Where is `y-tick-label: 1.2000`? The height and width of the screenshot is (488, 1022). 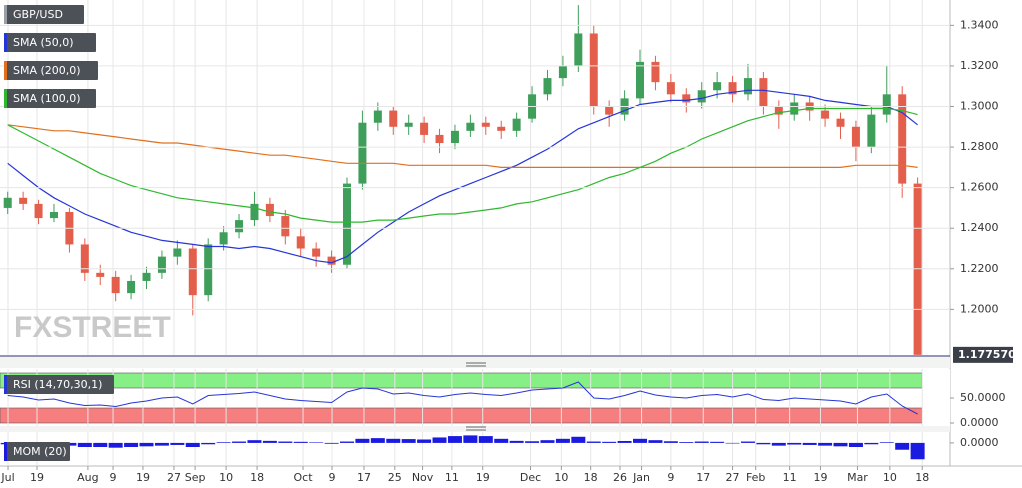
y-tick-label: 1.2000 is located at coordinates (979, 308).